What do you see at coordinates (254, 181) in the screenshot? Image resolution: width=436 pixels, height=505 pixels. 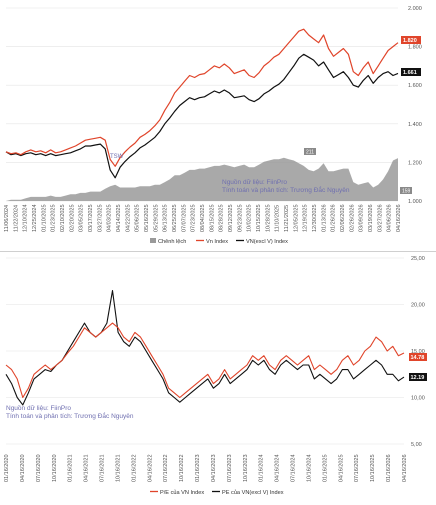 I see `top-source-line1: Nguồn dữ liệu: FiinPro` at bounding box center [254, 181].